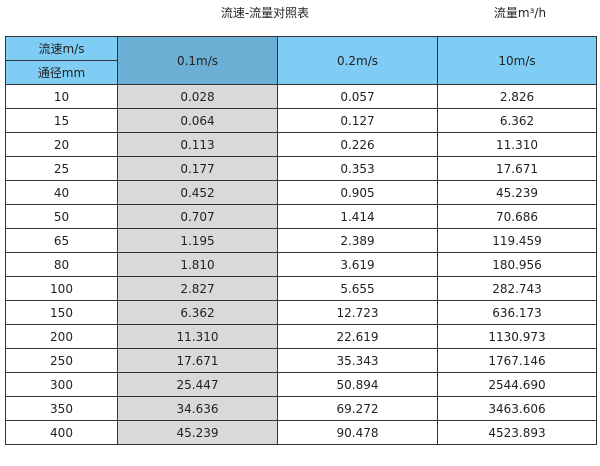 Image resolution: width=600 pixels, height=466 pixels. Describe the element at coordinates (61, 240) in the screenshot. I see `diameter-cell: 65` at that location.